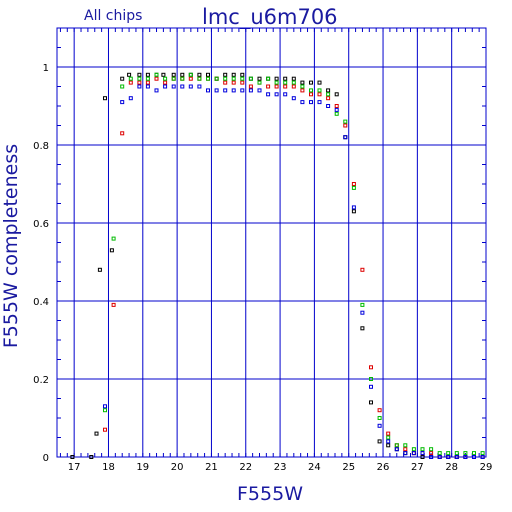 The image size is (512, 512). I want to click on y-tick-label: 1, so click(46, 68).